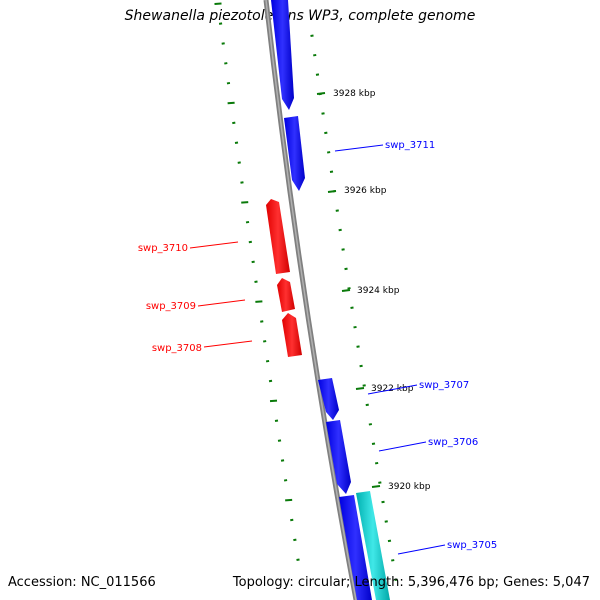  What do you see at coordinates (177, 348) in the screenshot?
I see `svg-text: swp_3708` at bounding box center [177, 348].